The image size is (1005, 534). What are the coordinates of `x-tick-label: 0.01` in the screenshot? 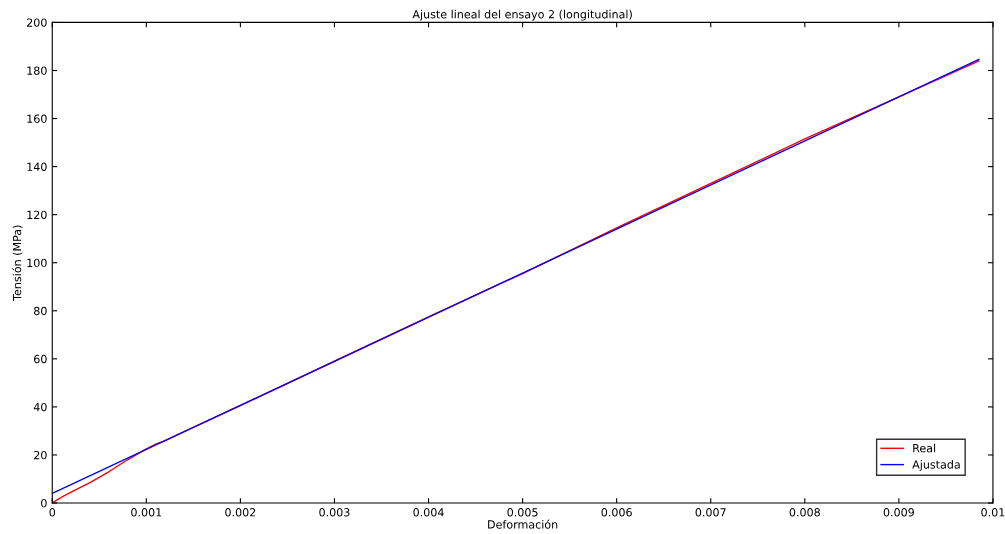 It's located at (993, 512).